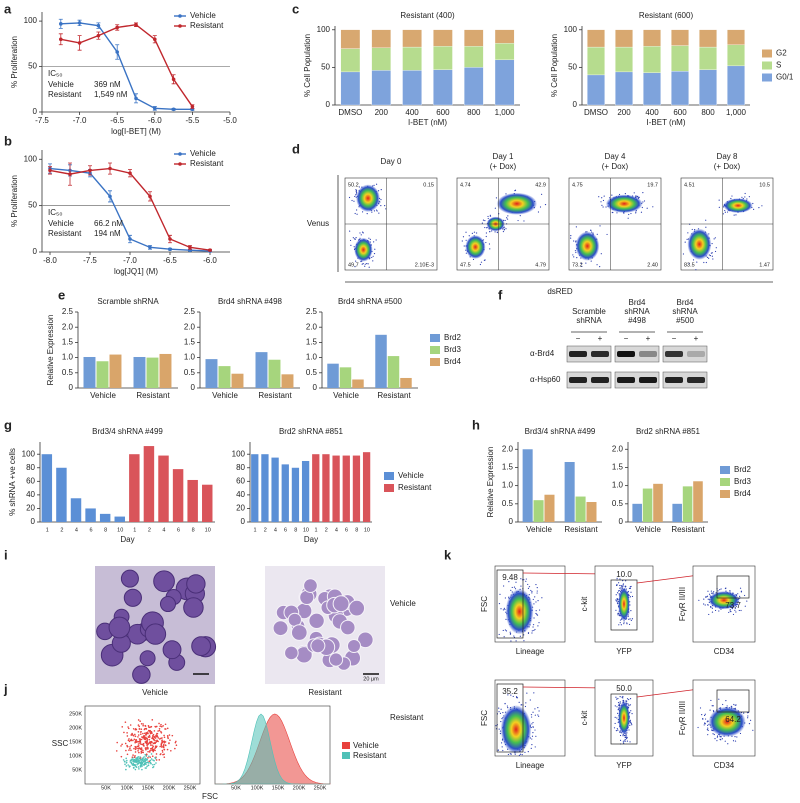 Image resolution: width=800 pixels, height=803 pixels. Describe the element at coordinates (577, 265) in the screenshot. I see `quadrant-value: 73.2` at that location.